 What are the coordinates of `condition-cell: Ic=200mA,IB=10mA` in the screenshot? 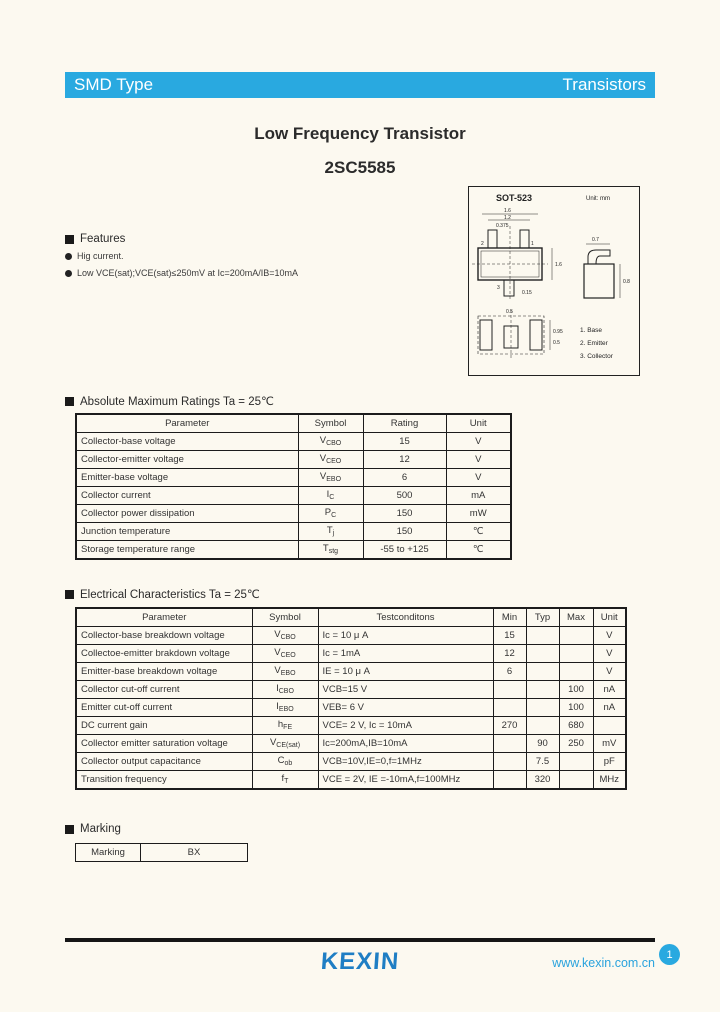 It's located at (405, 743).